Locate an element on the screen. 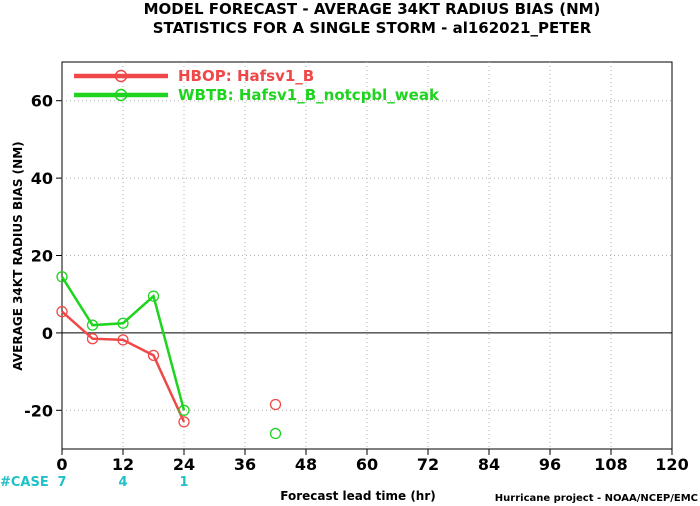  y-tick-label: 20 is located at coordinates (42, 256).